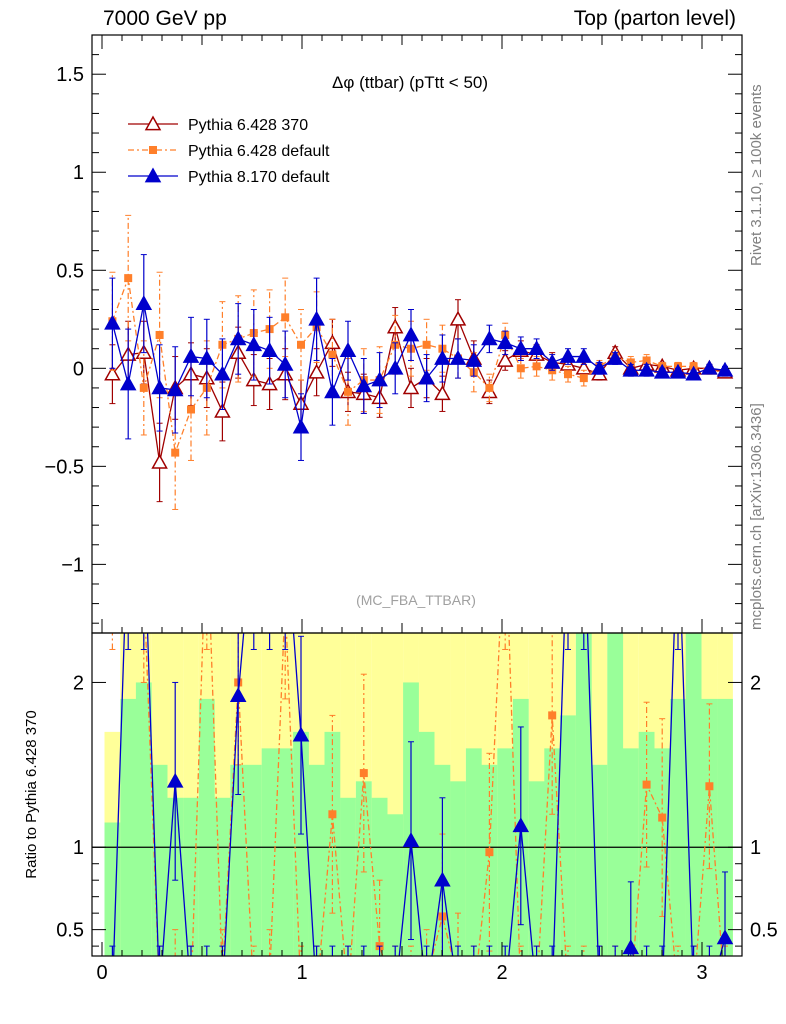 The height and width of the screenshot is (1024, 786). Describe the element at coordinates (78, 369) in the screenshot. I see `main-y-tick-label: 0` at that location.